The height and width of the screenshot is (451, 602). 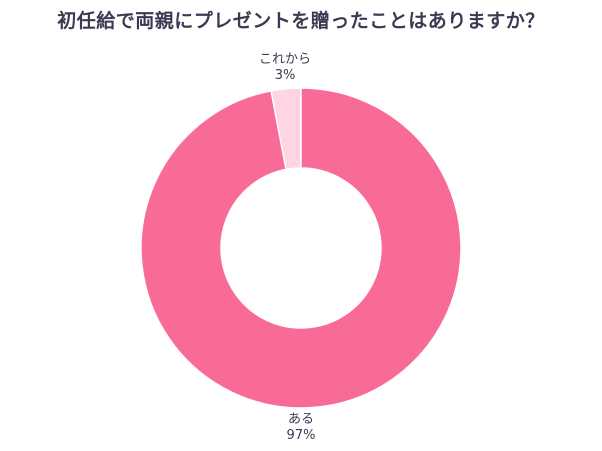 I want to click on slice-category-label: ある, so click(x=301, y=419).